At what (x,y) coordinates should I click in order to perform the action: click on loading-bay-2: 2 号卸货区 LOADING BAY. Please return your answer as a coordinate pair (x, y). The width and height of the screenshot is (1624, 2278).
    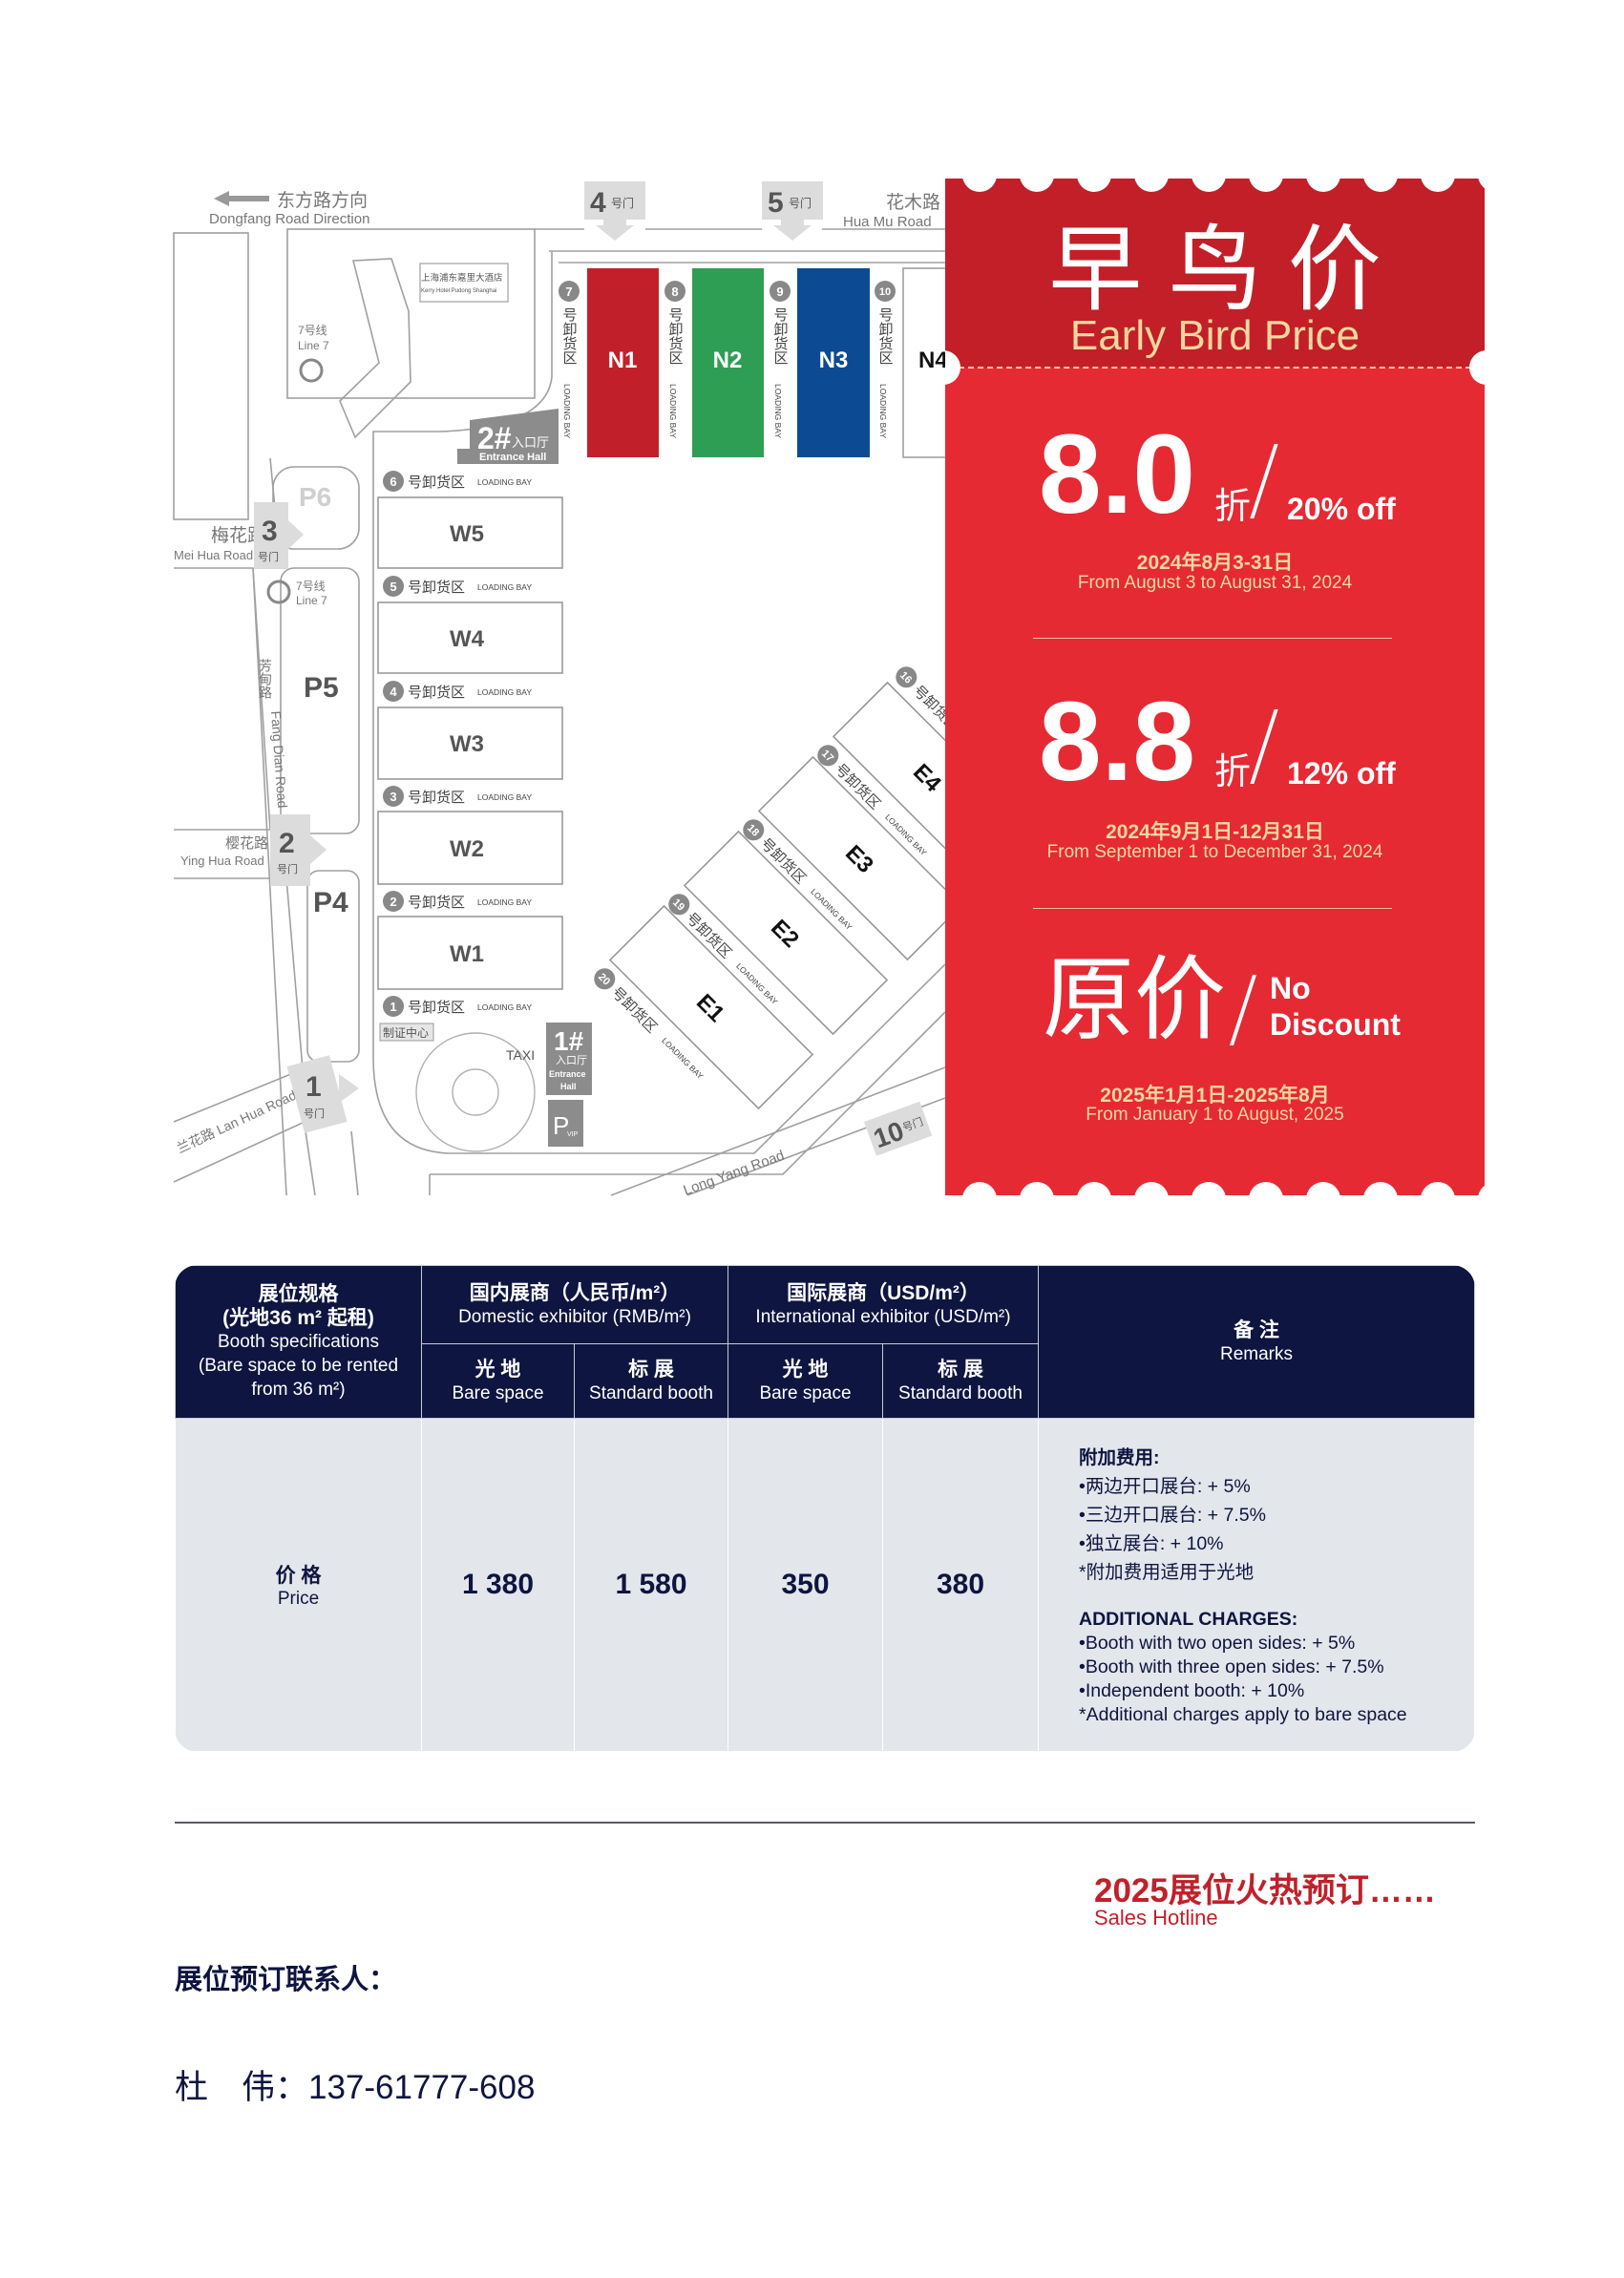
    Looking at the image, I should click on (457, 901).